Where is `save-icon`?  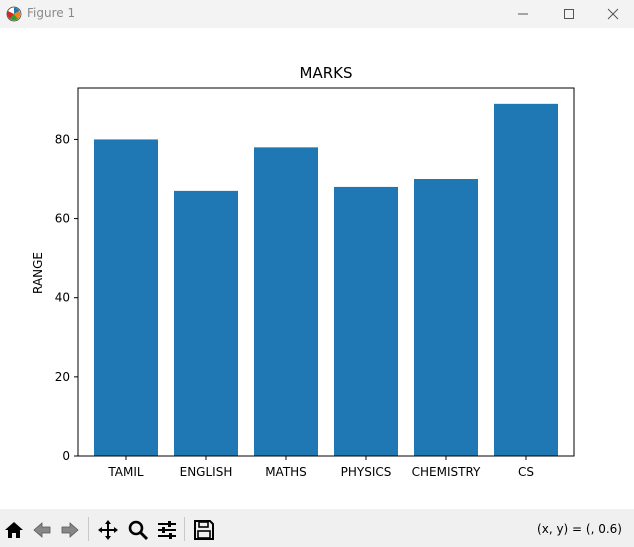
save-icon is located at coordinates (204, 530).